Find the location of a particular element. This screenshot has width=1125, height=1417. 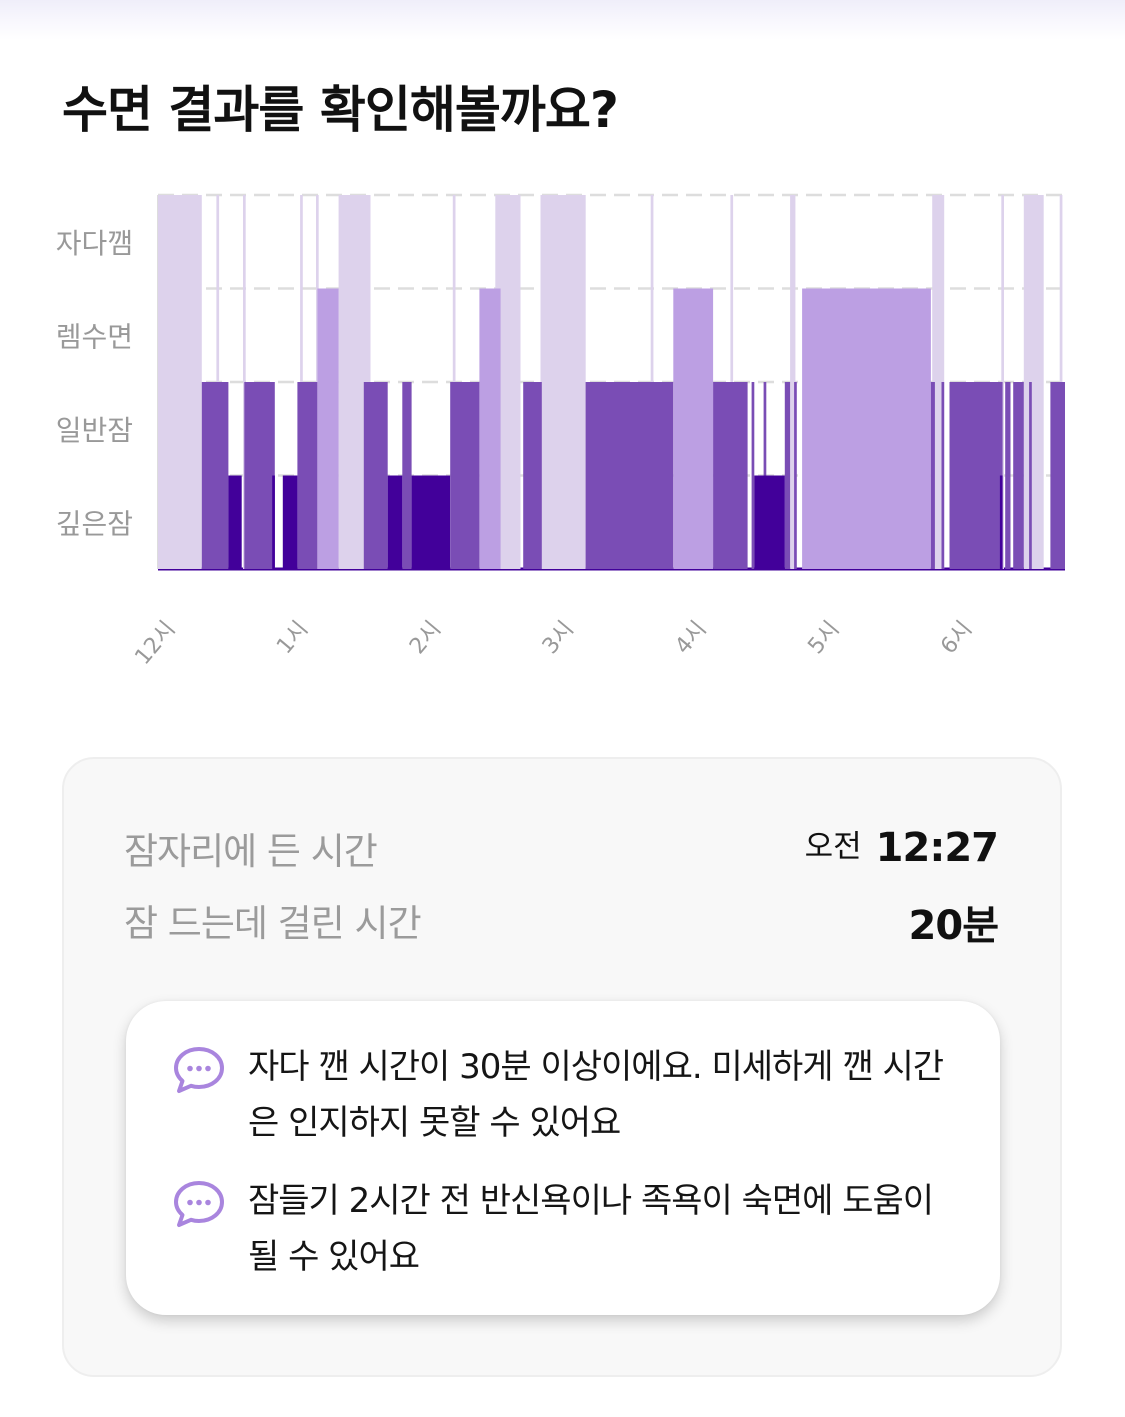

x-axis-labels: 12시 1시 2시 3시 4시 5시 6시 is located at coordinates (553, 643).